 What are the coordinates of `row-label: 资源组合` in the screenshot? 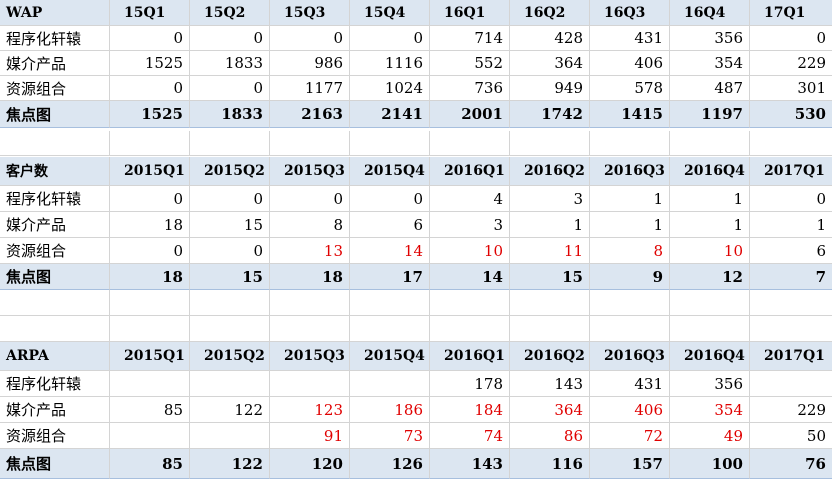 It's located at (55, 88).